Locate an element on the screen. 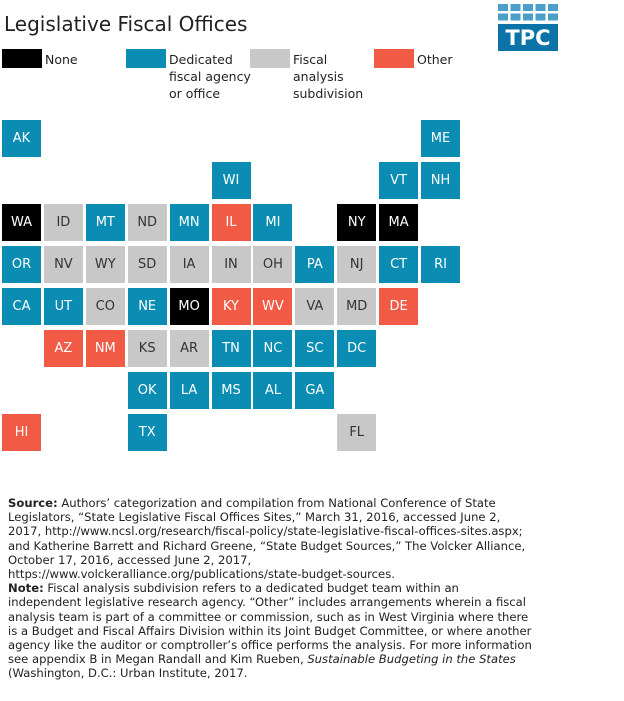 The height and width of the screenshot is (701, 624). state-tile: LA is located at coordinates (189, 390).